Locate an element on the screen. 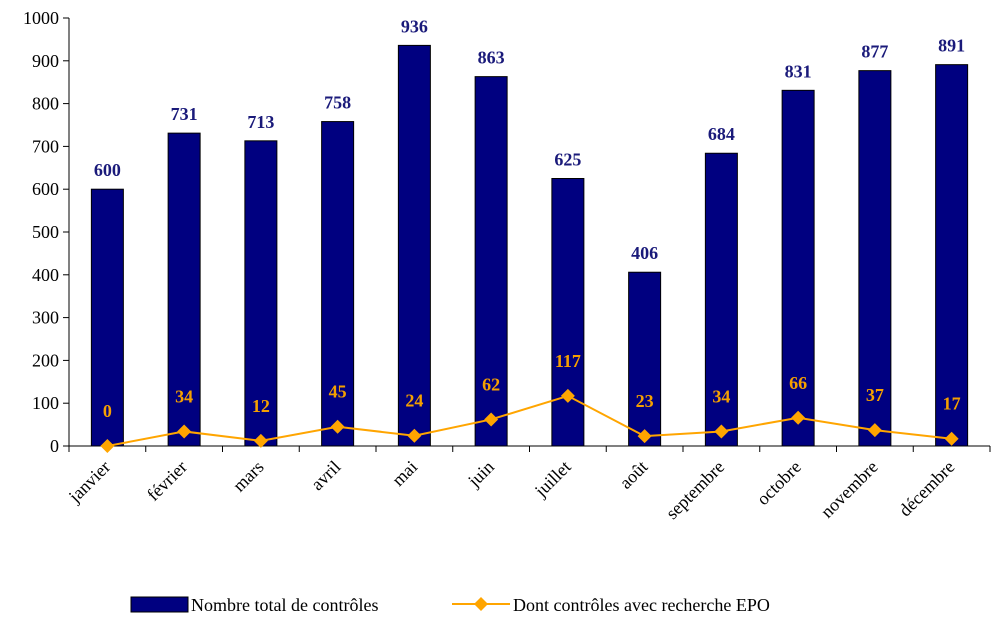 This screenshot has height=620, width=992. epo-data-label: 12 is located at coordinates (261, 406).